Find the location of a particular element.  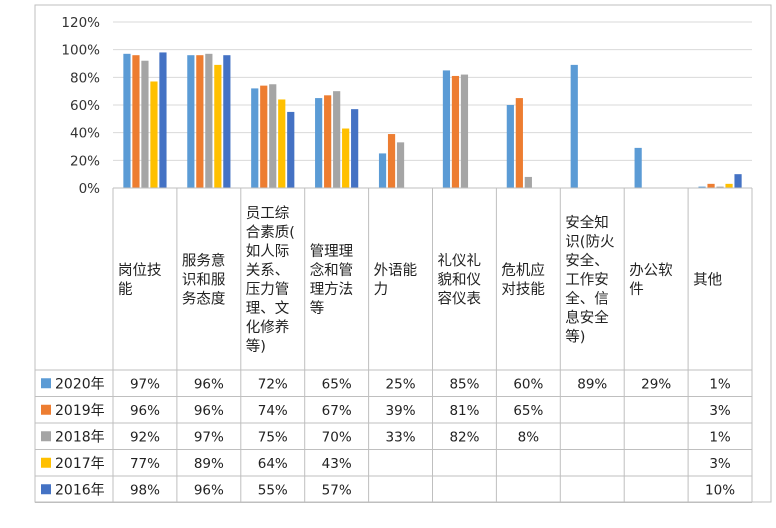

data-label: 85% is located at coordinates (464, 384).